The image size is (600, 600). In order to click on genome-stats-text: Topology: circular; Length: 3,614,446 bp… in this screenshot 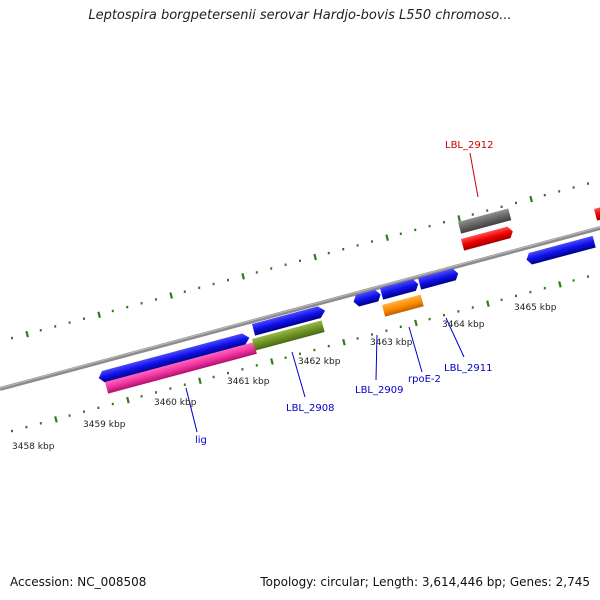, I will do `click(425, 582)`.